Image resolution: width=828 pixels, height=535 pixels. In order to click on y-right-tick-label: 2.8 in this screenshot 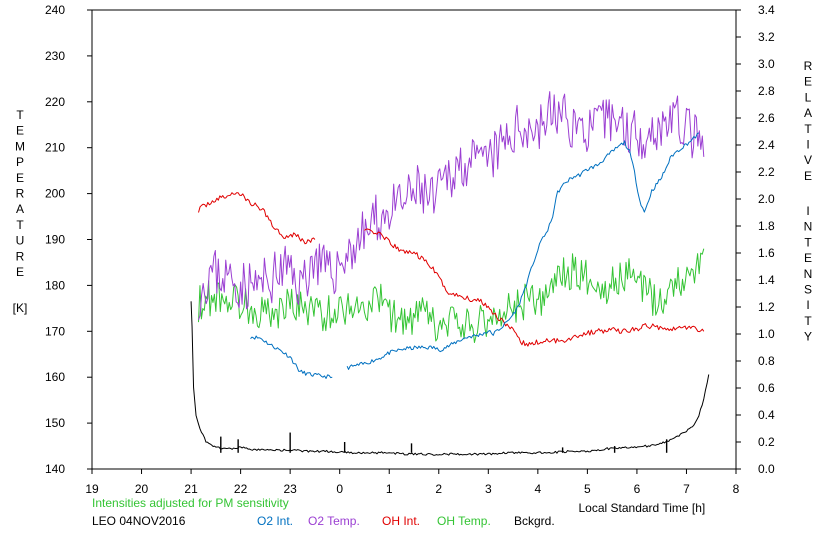, I will do `click(766, 91)`.